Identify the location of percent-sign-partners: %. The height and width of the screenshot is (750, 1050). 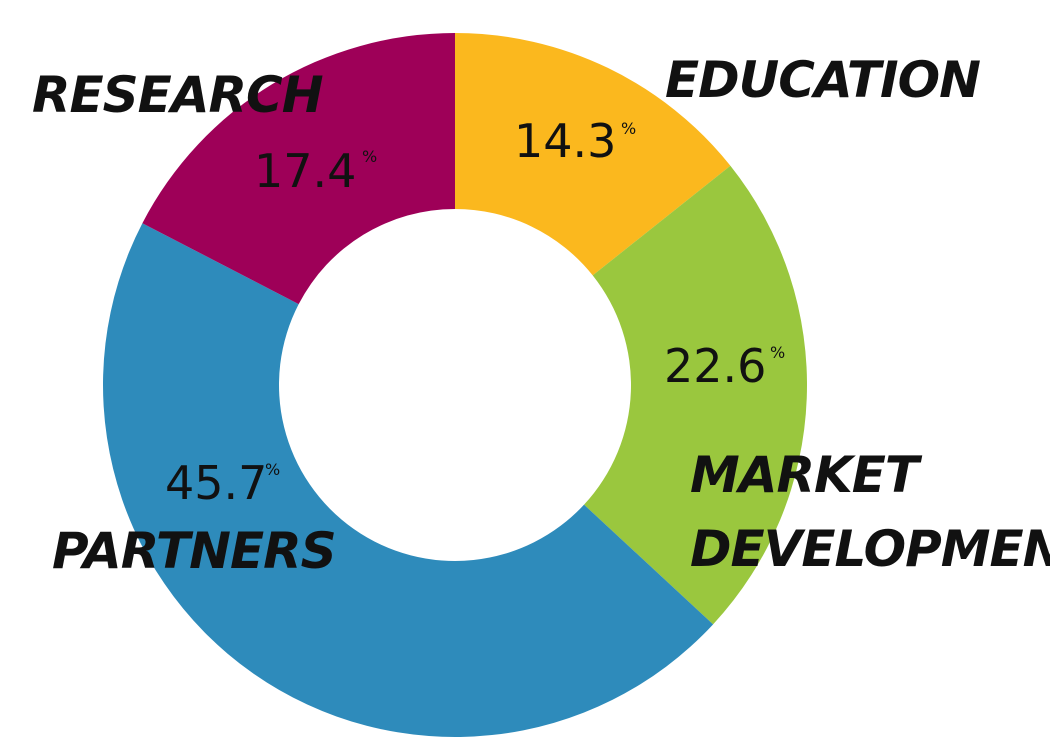
(272, 469).